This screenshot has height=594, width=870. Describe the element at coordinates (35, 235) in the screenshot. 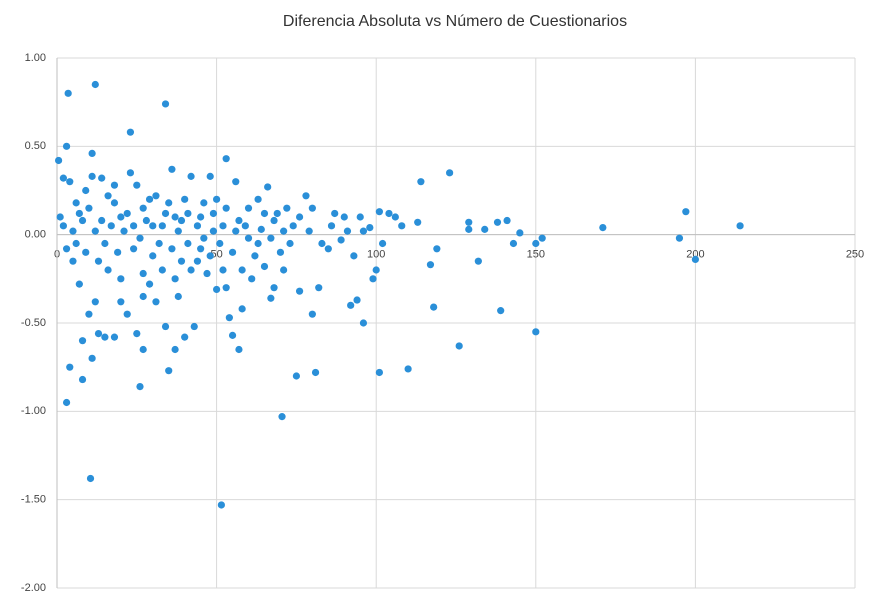

I see `y-tick-label: 0.00` at that location.